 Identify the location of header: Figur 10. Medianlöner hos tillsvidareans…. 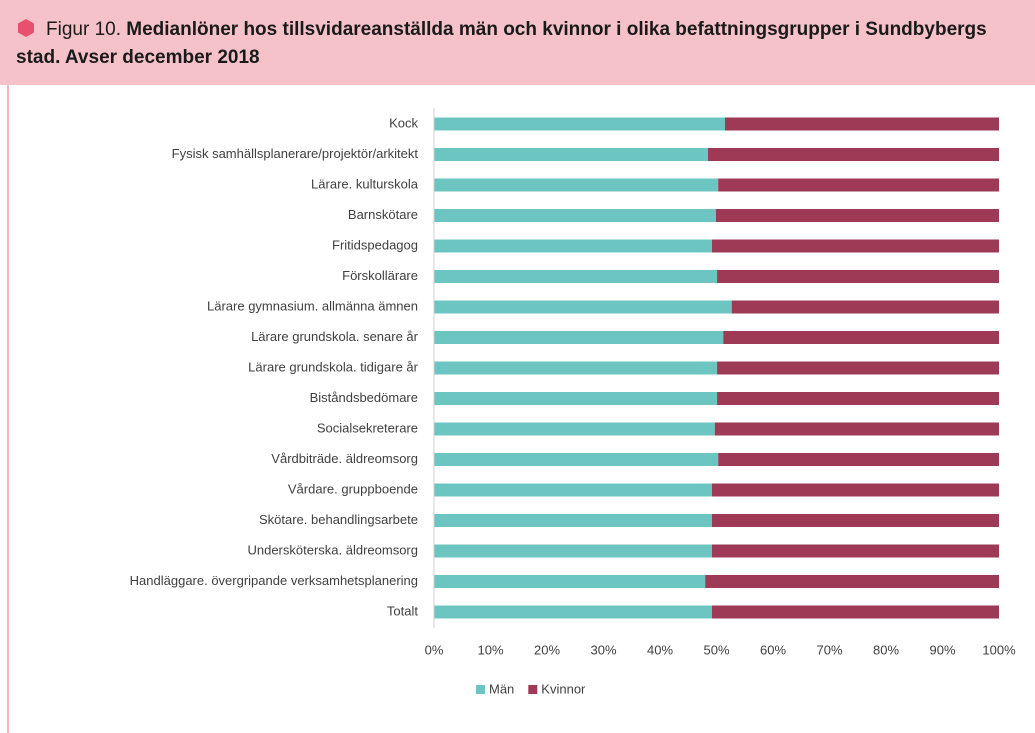
(517, 42).